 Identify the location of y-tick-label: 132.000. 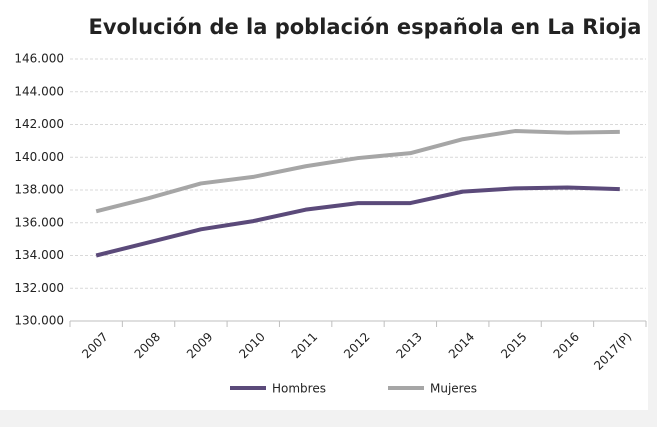
(39, 288).